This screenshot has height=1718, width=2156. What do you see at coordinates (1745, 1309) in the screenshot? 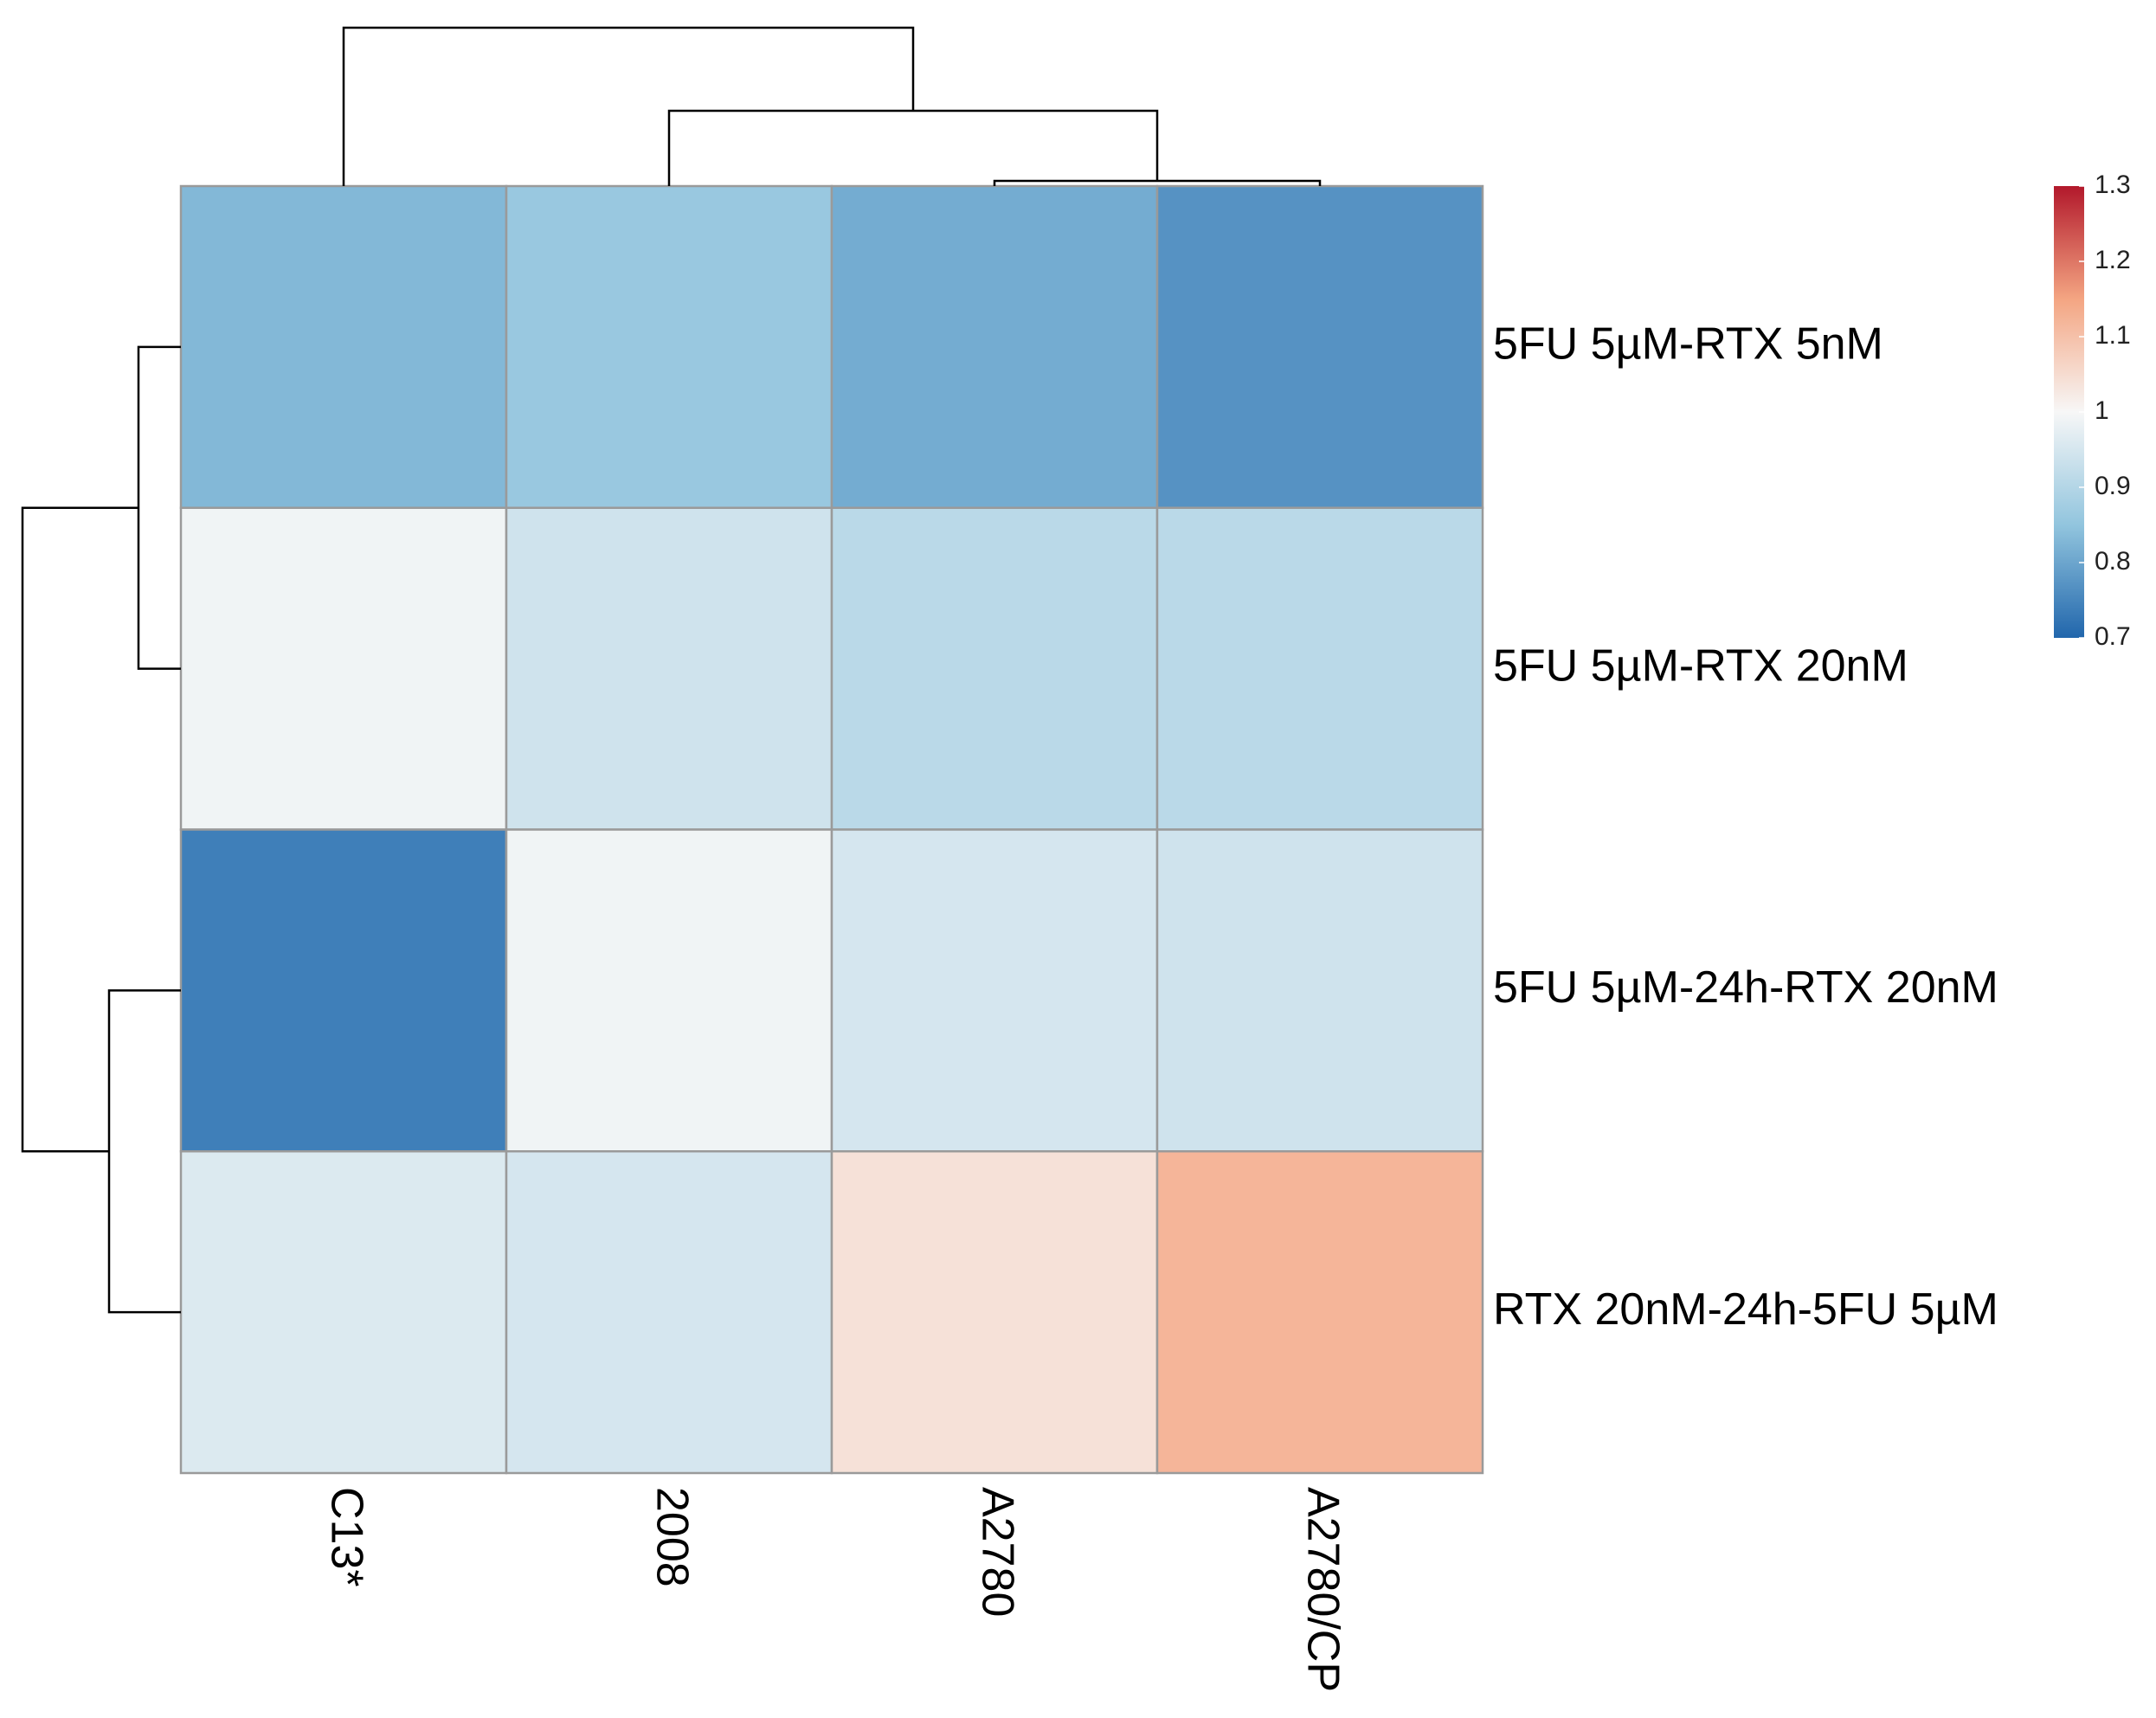
I see `row-label: RTX 20nM-24h-5FU 5µM` at bounding box center [1745, 1309].